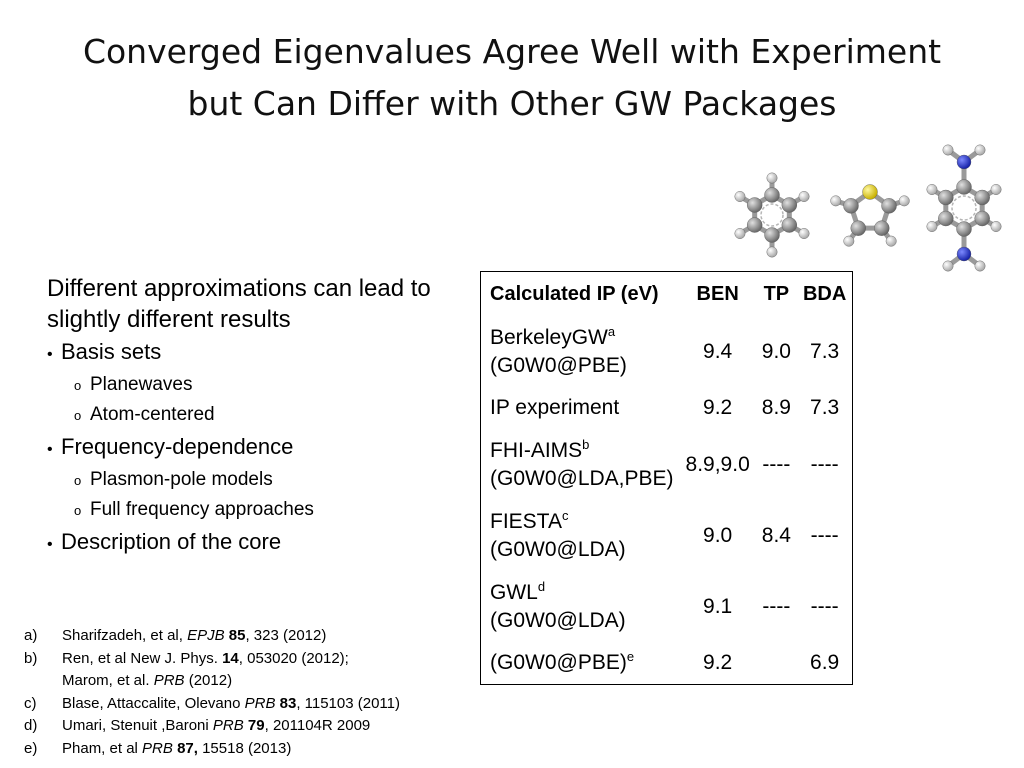 Image resolution: width=1024 pixels, height=768 pixels. Describe the element at coordinates (158, 748) in the screenshot. I see `reference-e: e) Pham, et al PRB 87, 15518 (2013)` at that location.